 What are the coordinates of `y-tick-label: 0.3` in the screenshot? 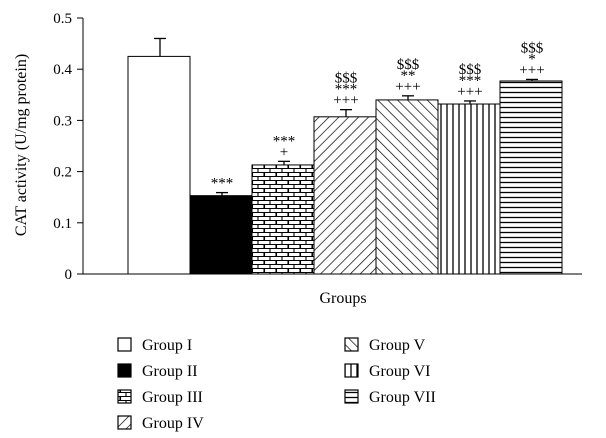 It's located at (62, 121).